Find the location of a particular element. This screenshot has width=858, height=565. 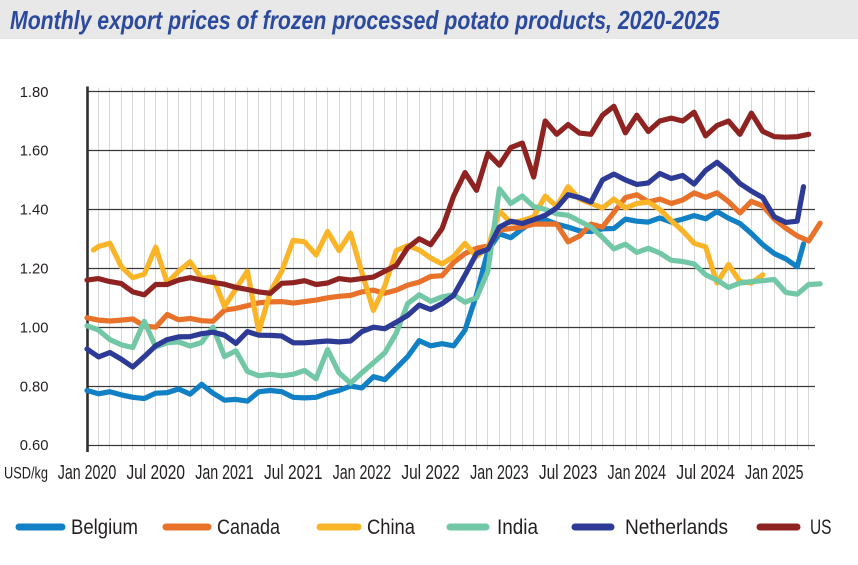

svg-text: 1.40 is located at coordinates (34, 211).